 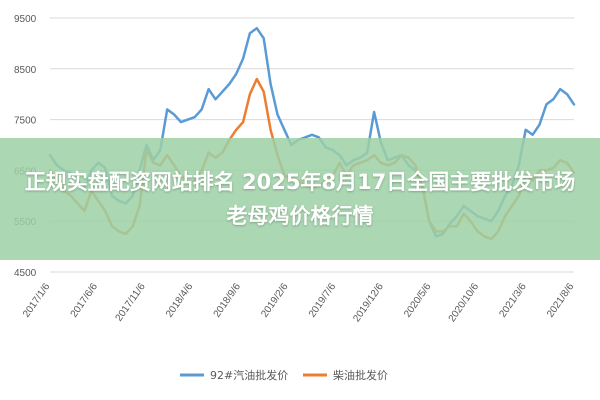 What do you see at coordinates (360, 375) in the screenshot?
I see `legend-label: 柴油批发价` at bounding box center [360, 375].